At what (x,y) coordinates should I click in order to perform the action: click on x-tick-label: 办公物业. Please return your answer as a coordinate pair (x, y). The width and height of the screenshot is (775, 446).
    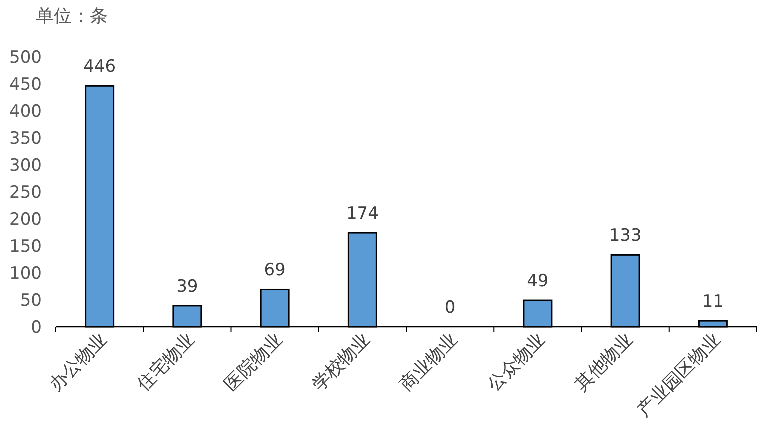
    Looking at the image, I should click on (79, 363).